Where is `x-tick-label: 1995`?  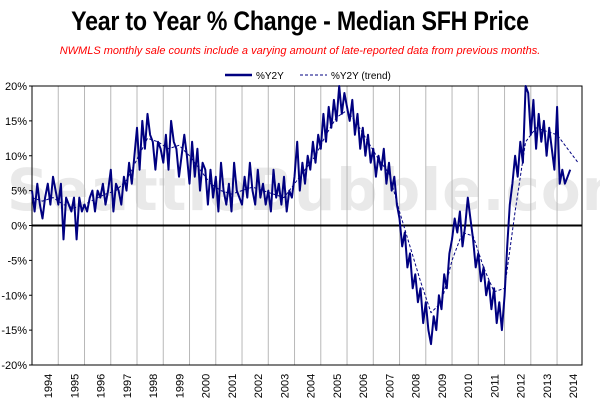
x-tick-label: 1995 is located at coordinates (75, 386).